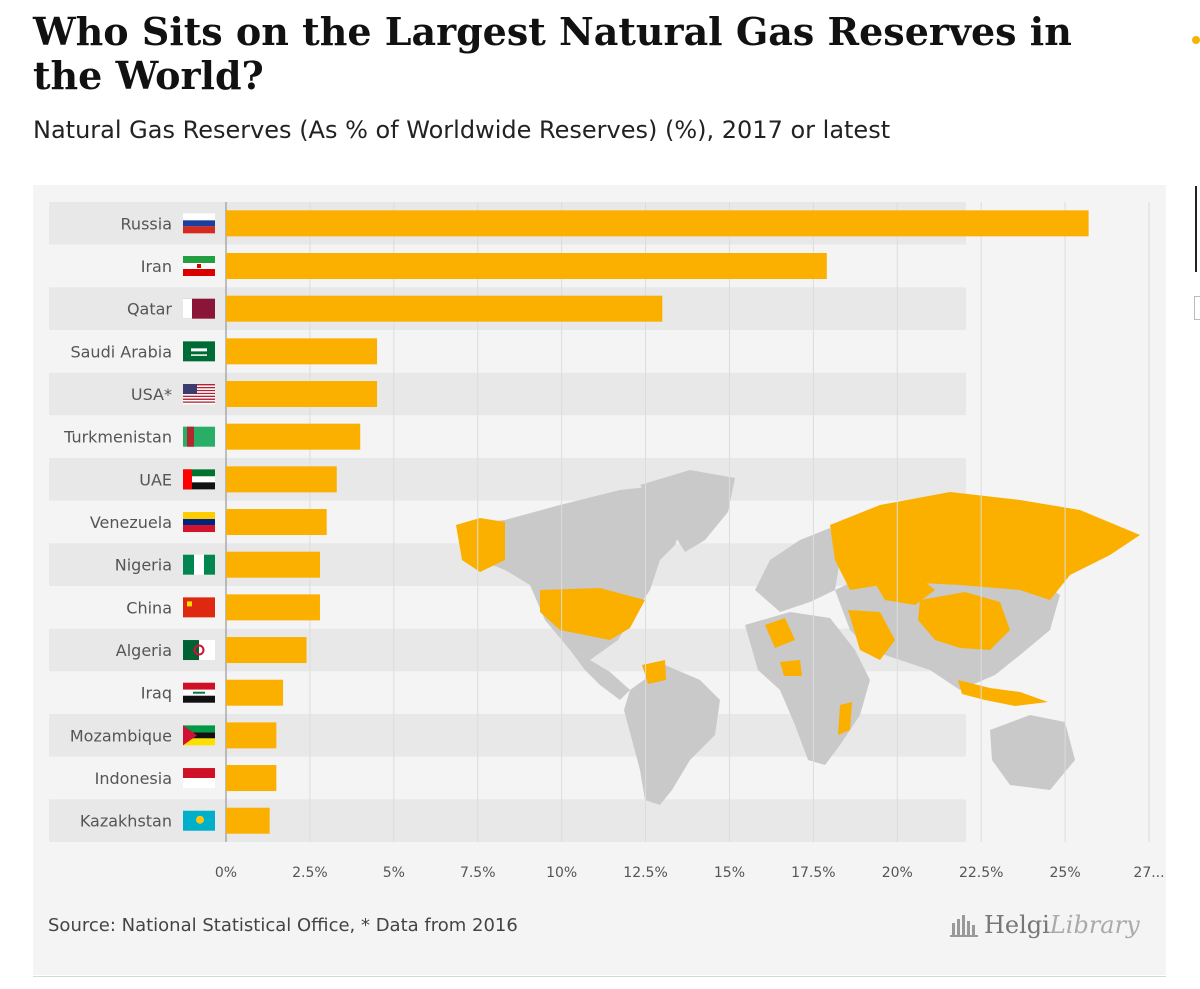 The height and width of the screenshot is (989, 1200). I want to click on bar-venezuela, so click(276, 522).